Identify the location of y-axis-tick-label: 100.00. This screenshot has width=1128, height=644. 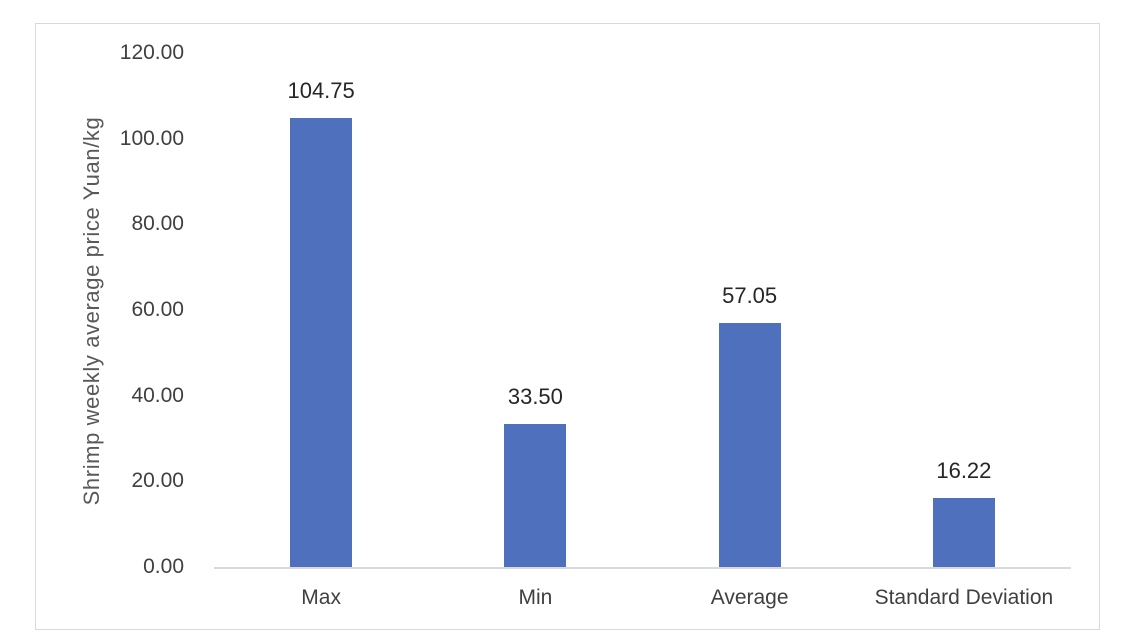
(151, 138).